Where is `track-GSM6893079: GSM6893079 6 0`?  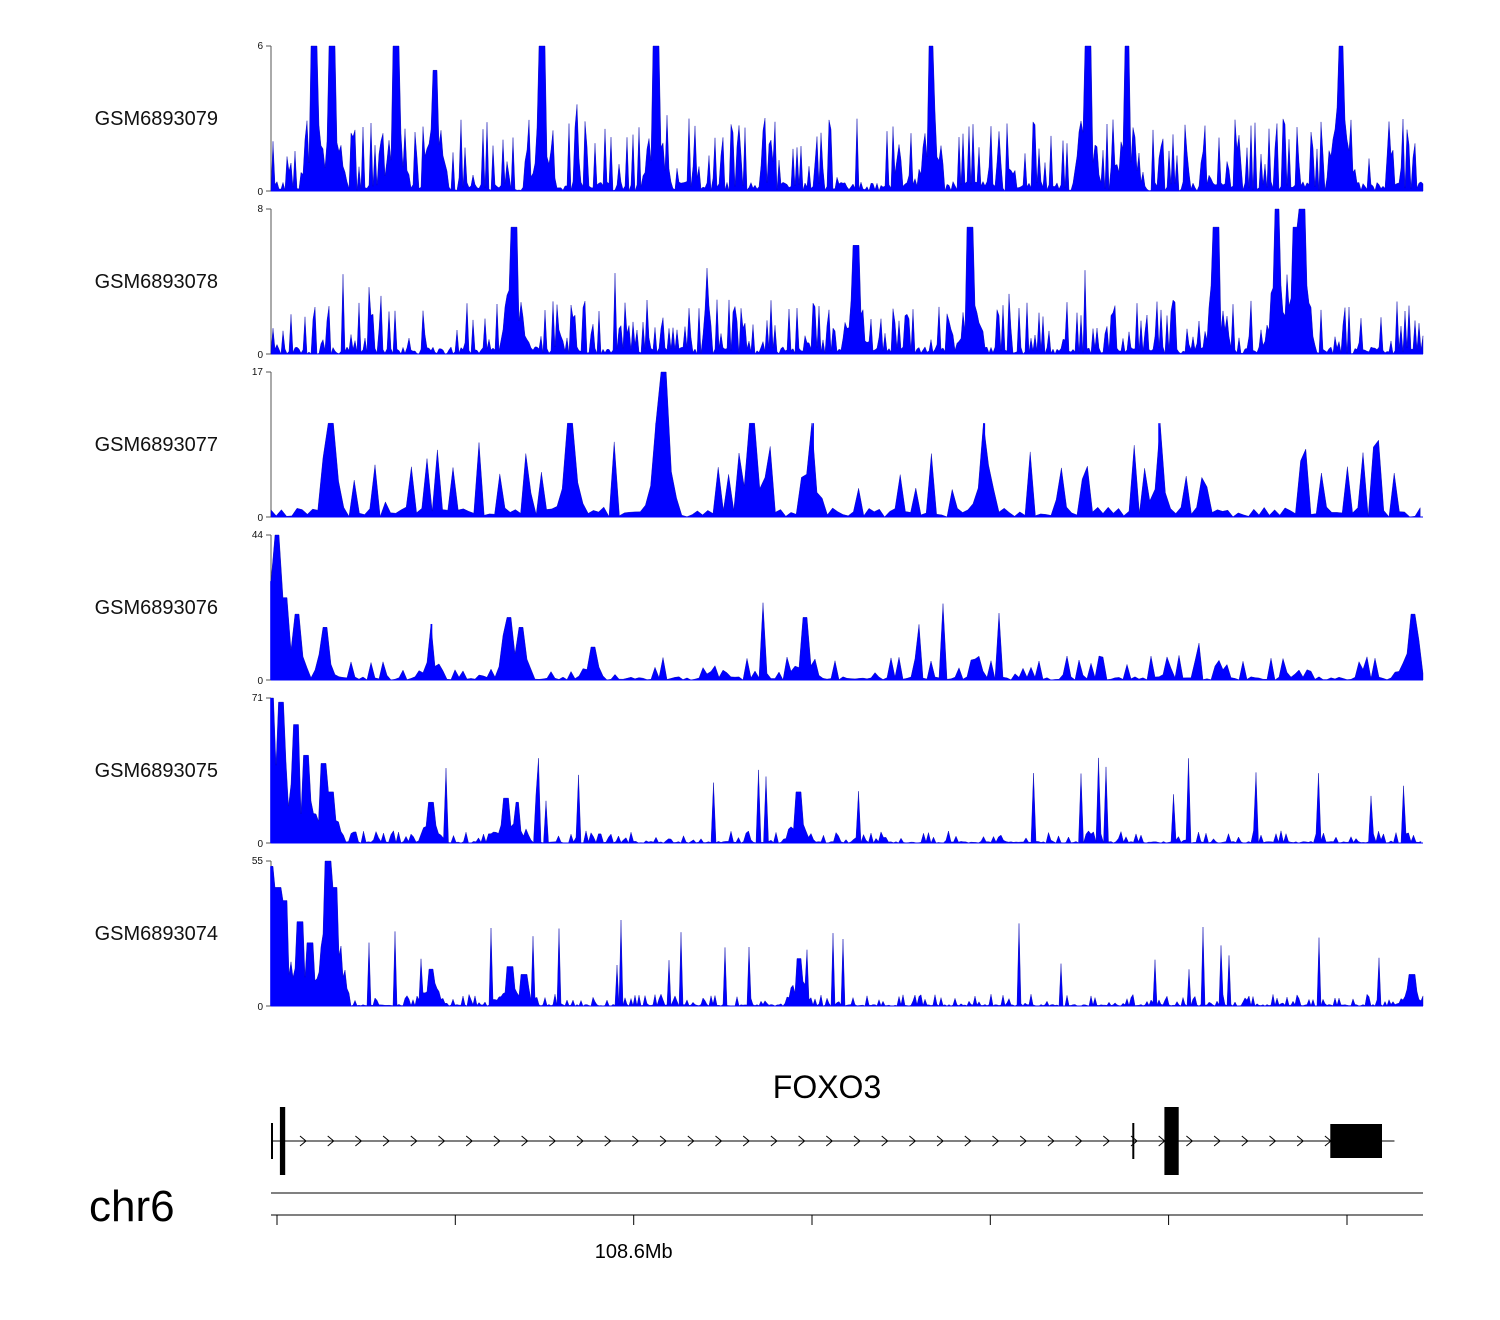
track-GSM6893079: GSM6893079 6 0 is located at coordinates (759, 119).